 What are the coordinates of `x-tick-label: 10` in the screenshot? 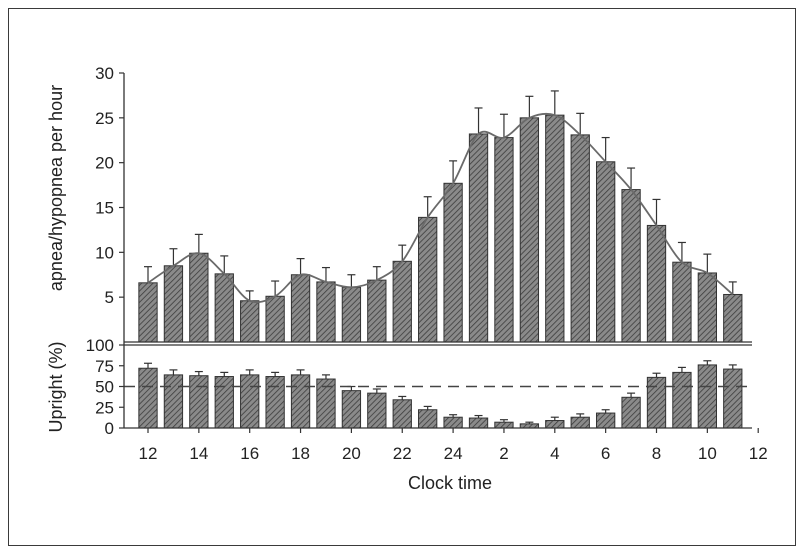 It's located at (707, 453).